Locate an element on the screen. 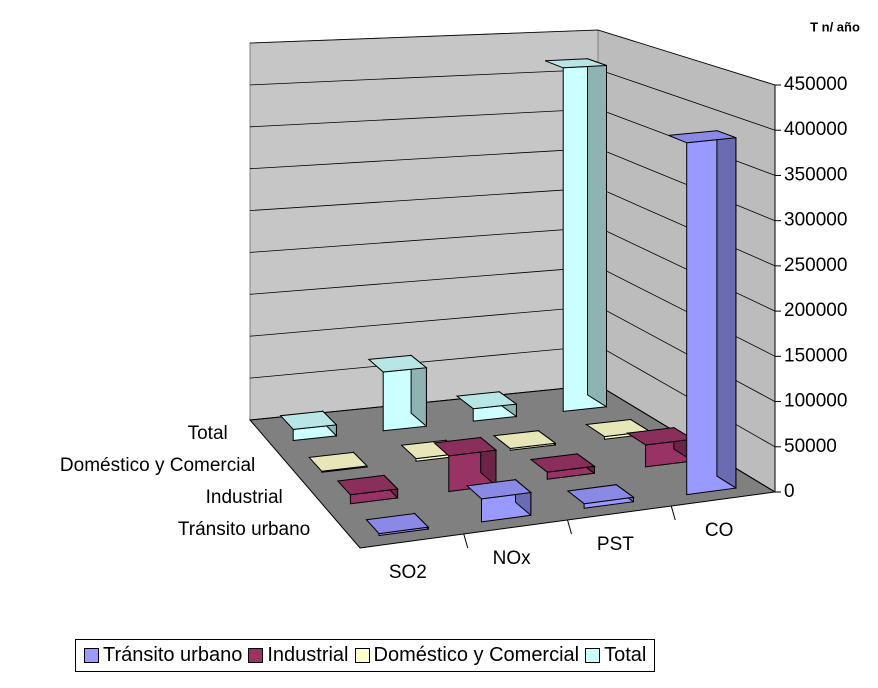 The image size is (878, 688). axis-title: T n/ año is located at coordinates (835, 26).